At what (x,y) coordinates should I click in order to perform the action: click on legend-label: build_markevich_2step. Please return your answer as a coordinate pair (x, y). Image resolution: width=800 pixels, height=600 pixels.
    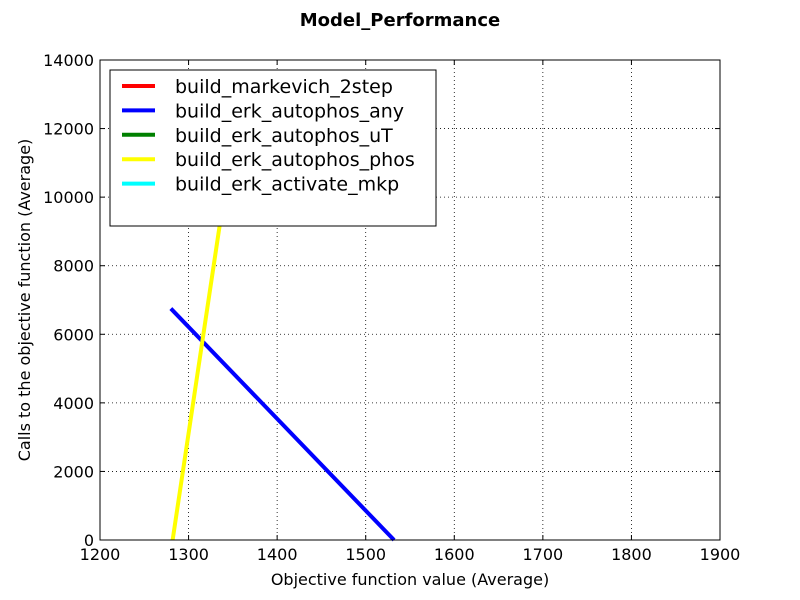
    Looking at the image, I should click on (284, 87).